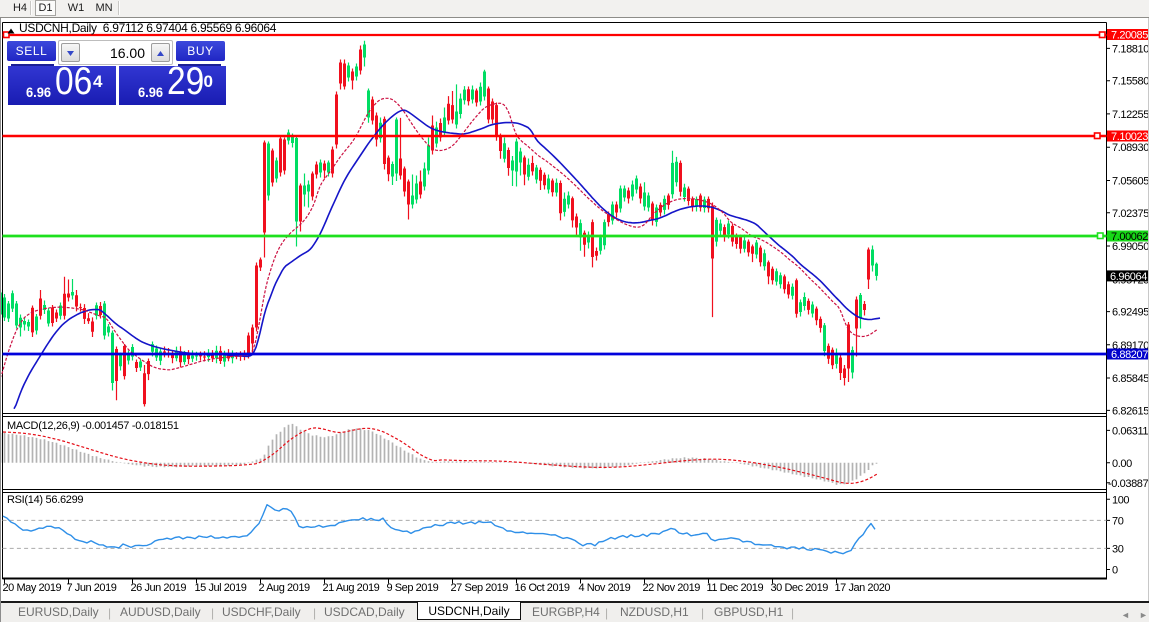 This screenshot has width=1149, height=622. Describe the element at coordinates (413, 588) in the screenshot. I see `svg-text: 9 Sep 2019` at that location.